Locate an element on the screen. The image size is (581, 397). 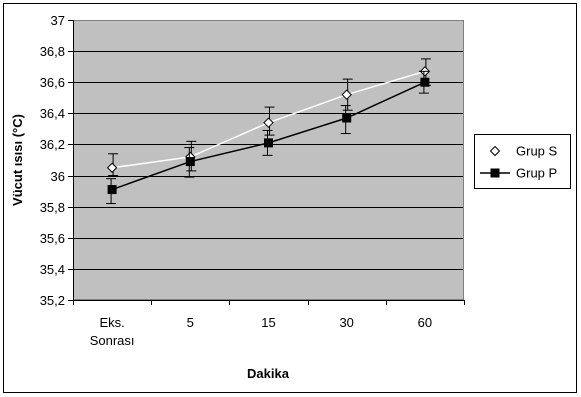
y-tick-label: 37 is located at coordinates (58, 20).